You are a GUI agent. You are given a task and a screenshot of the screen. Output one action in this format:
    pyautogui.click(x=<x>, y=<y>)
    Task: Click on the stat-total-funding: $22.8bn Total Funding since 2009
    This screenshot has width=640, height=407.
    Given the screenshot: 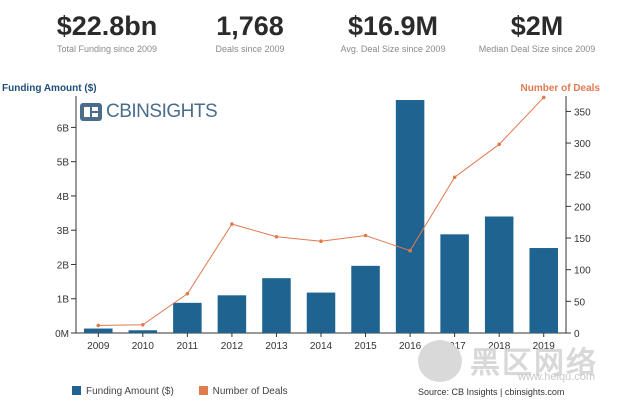 What is the action you would take?
    pyautogui.click(x=107, y=32)
    